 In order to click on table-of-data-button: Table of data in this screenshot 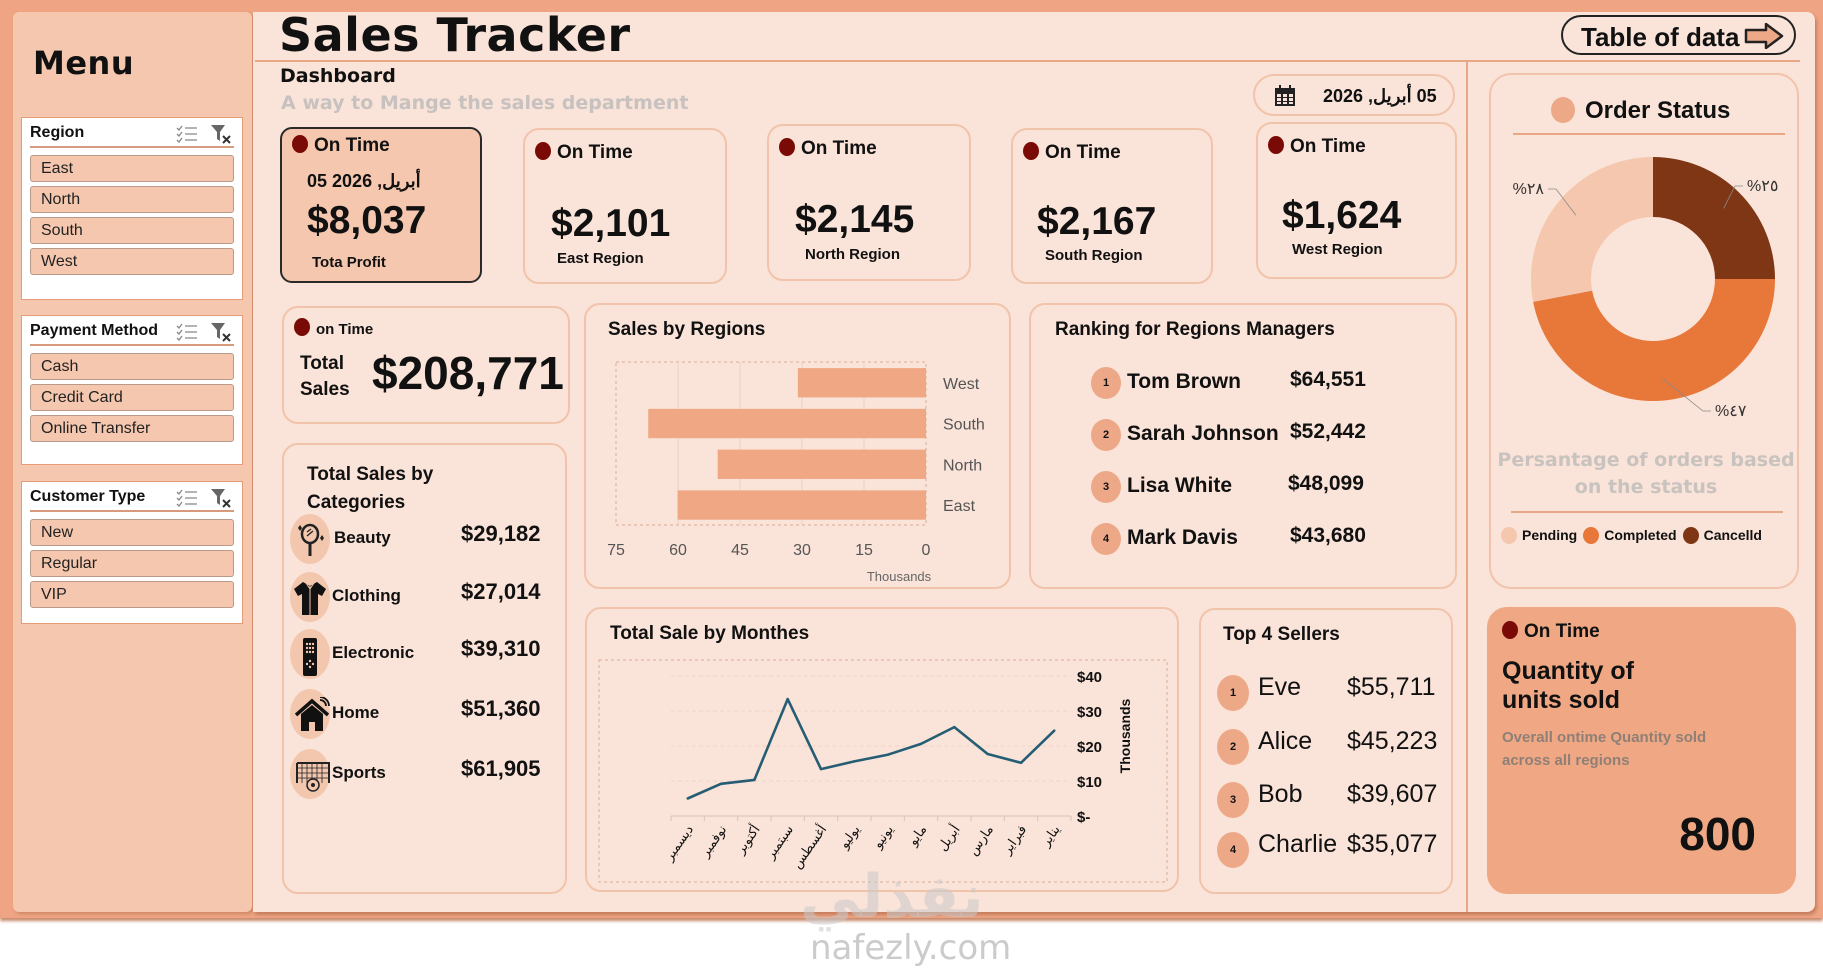, I will do `click(1678, 35)`.